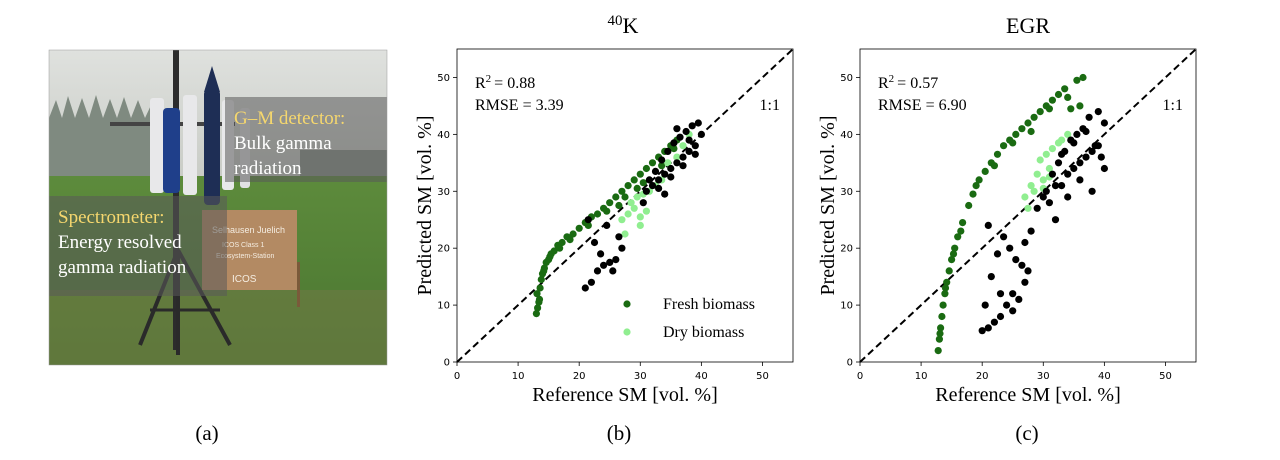 This screenshot has width=1280, height=460. What do you see at coordinates (846, 78) in the screenshot?
I see `y-tick-label: 50` at bounding box center [846, 78].